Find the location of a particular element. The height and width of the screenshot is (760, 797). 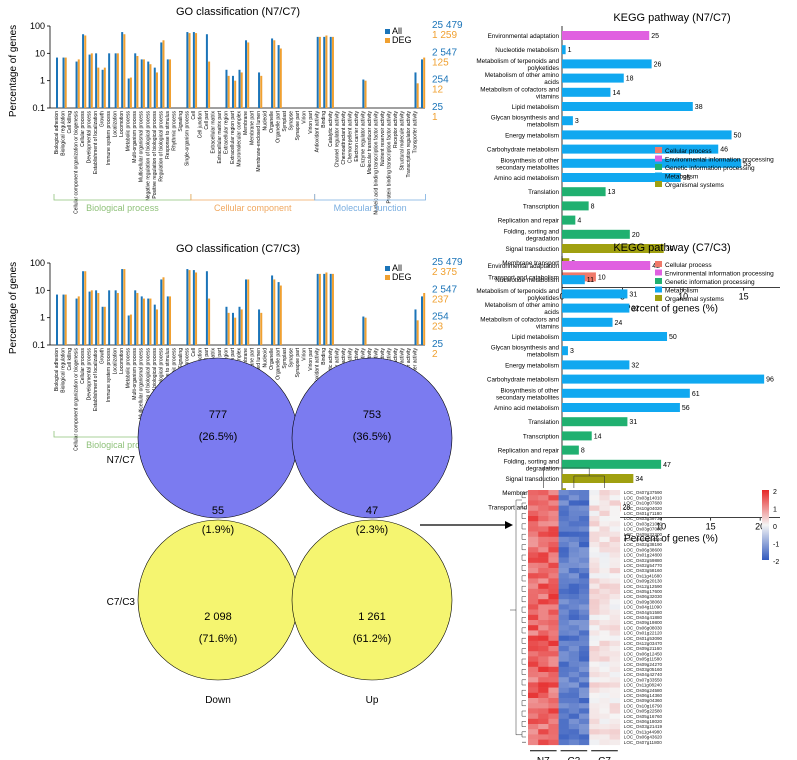

go-term-label: Establishment of localization is located at coordinates (96, 142).